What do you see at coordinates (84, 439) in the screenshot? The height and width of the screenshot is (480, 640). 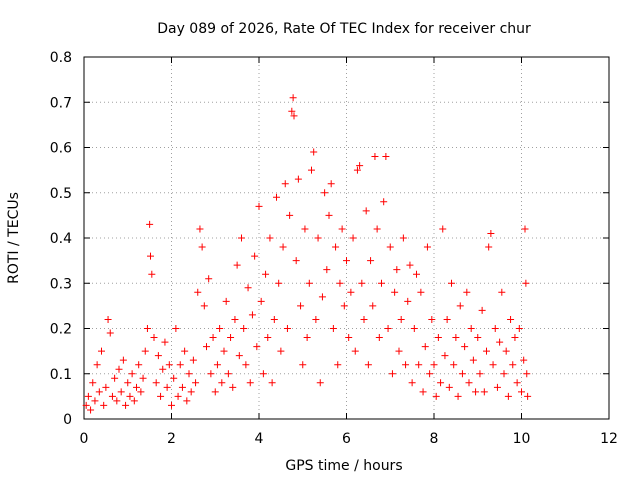 I see `x-tick-label: 0` at bounding box center [84, 439].